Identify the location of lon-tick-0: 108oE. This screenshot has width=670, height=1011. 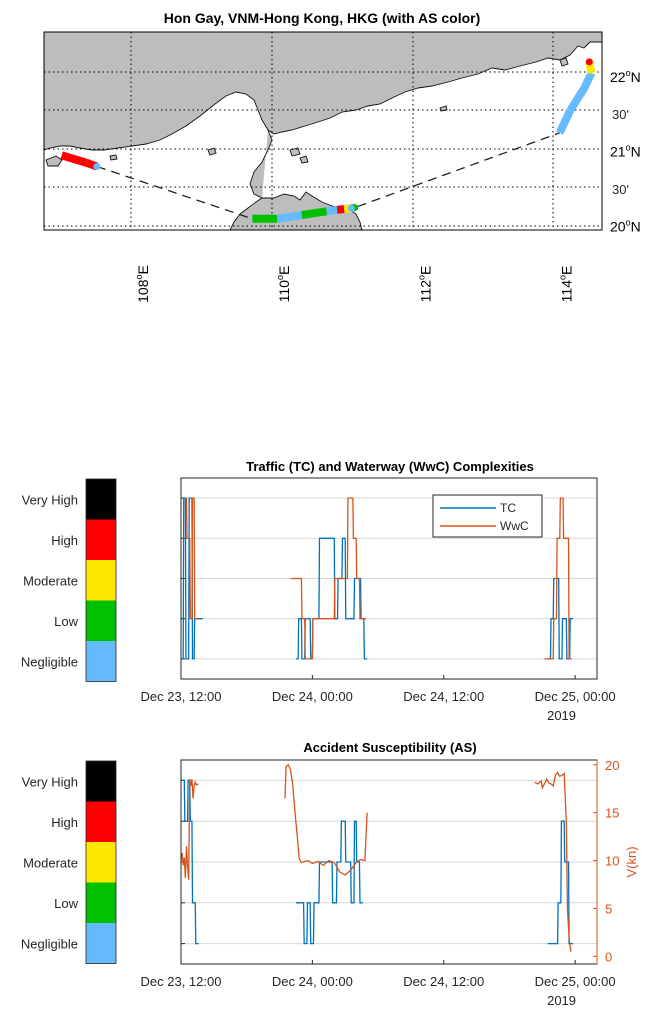
(142, 284).